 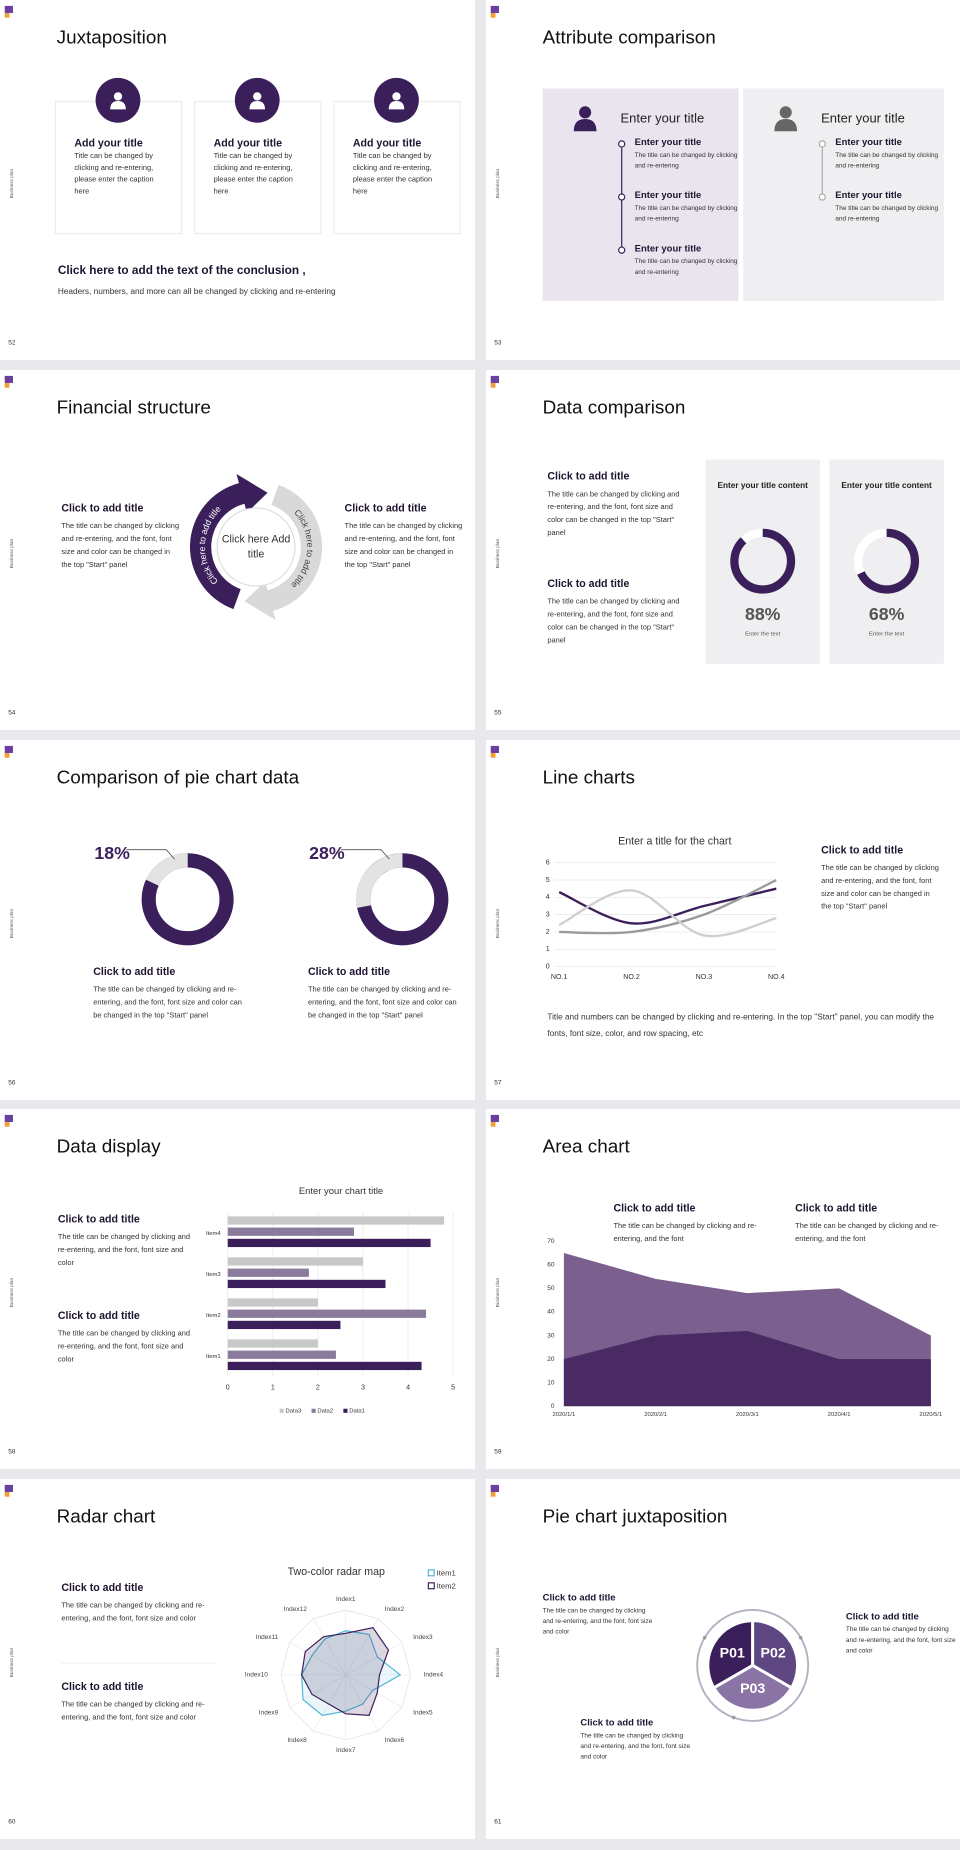 I want to click on chart-title: Enter your chart title, so click(x=341, y=1190).